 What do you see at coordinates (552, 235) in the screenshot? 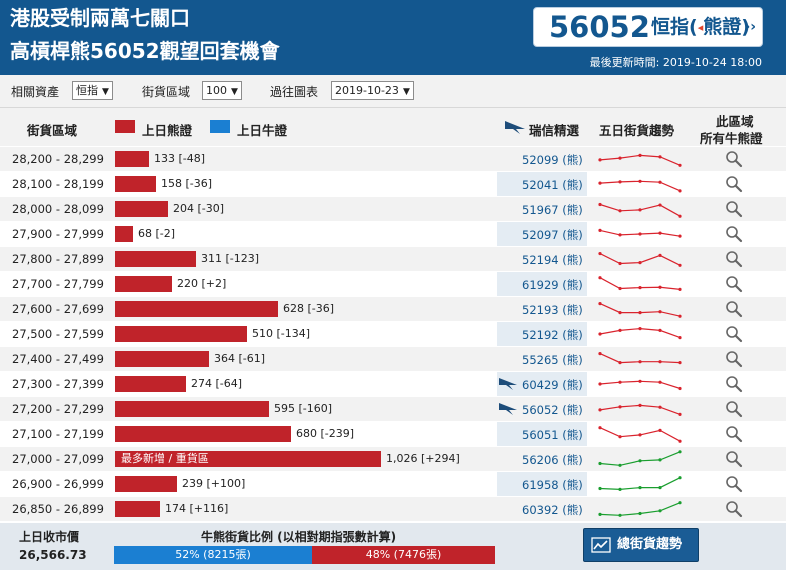
I see `warrant-code-link: 52097 (熊)` at bounding box center [552, 235].